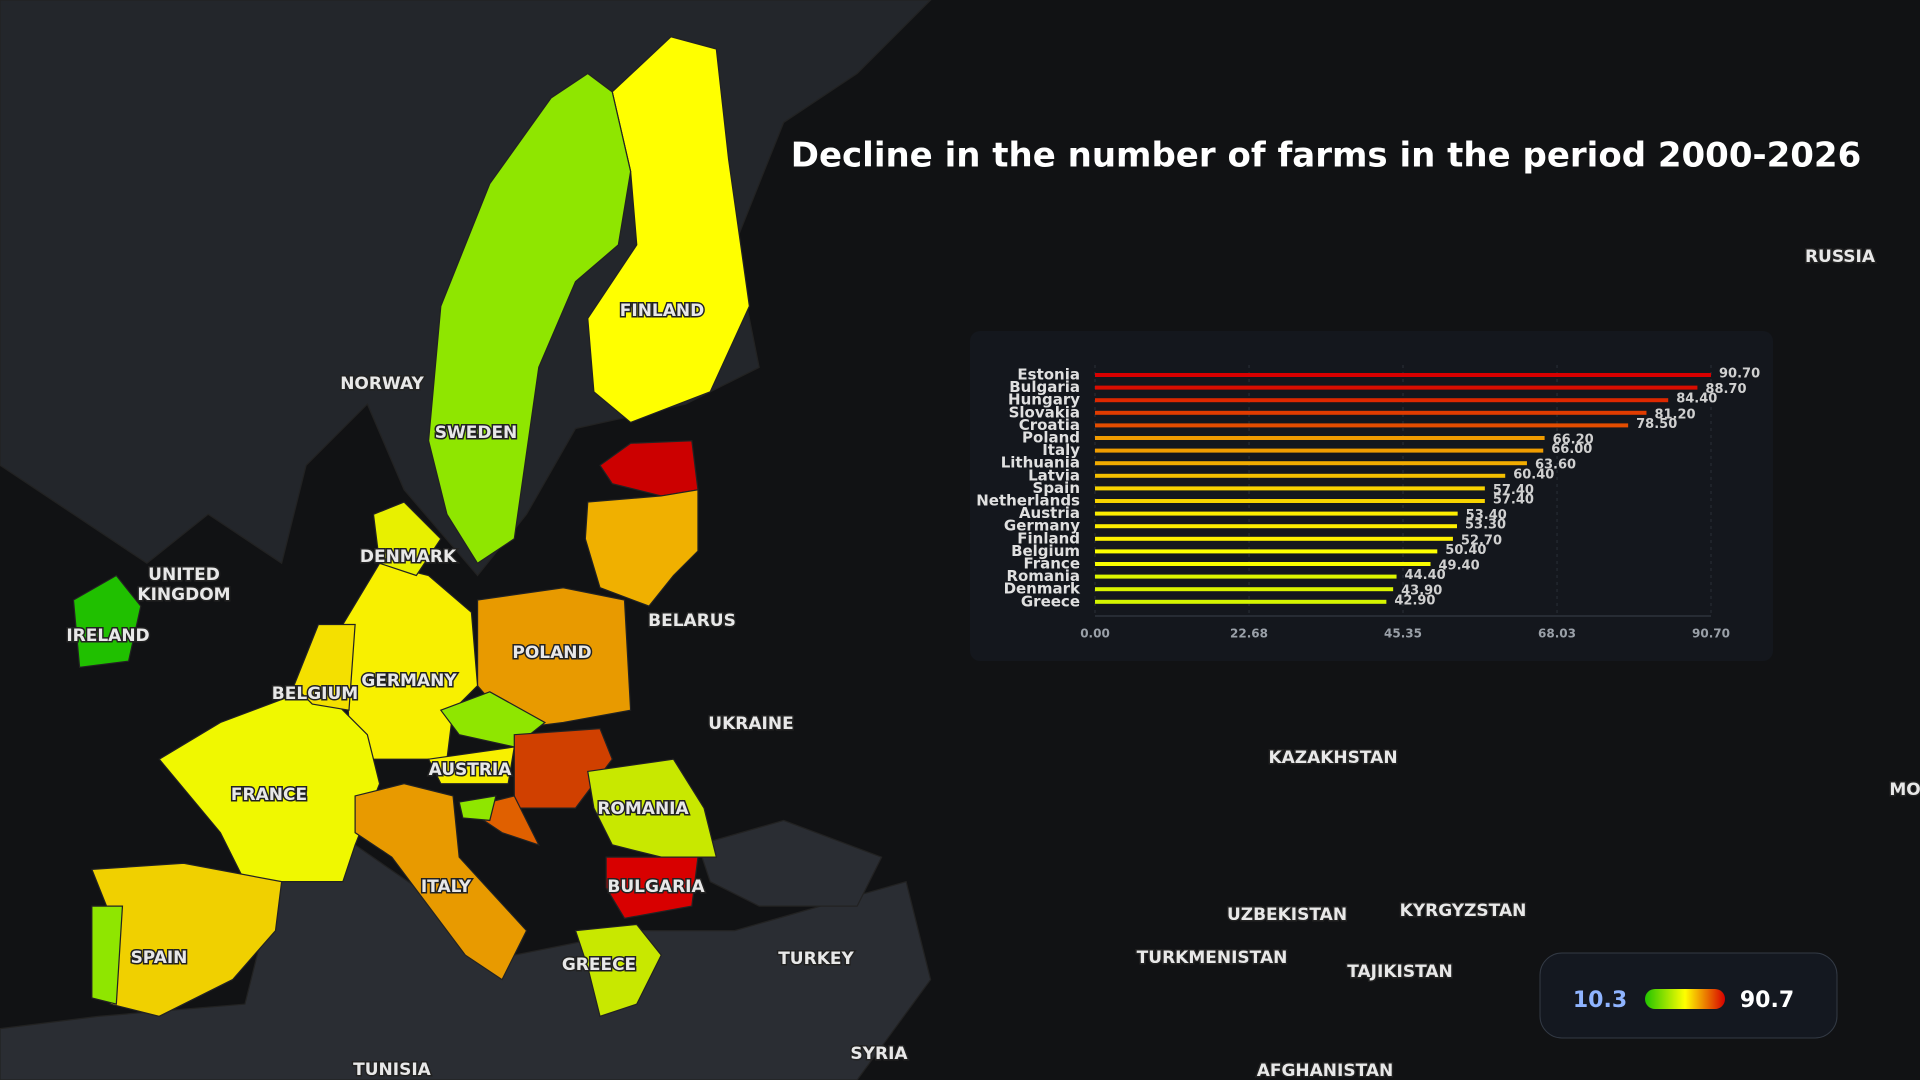  I want to click on value-label: 81.20, so click(1674, 414).